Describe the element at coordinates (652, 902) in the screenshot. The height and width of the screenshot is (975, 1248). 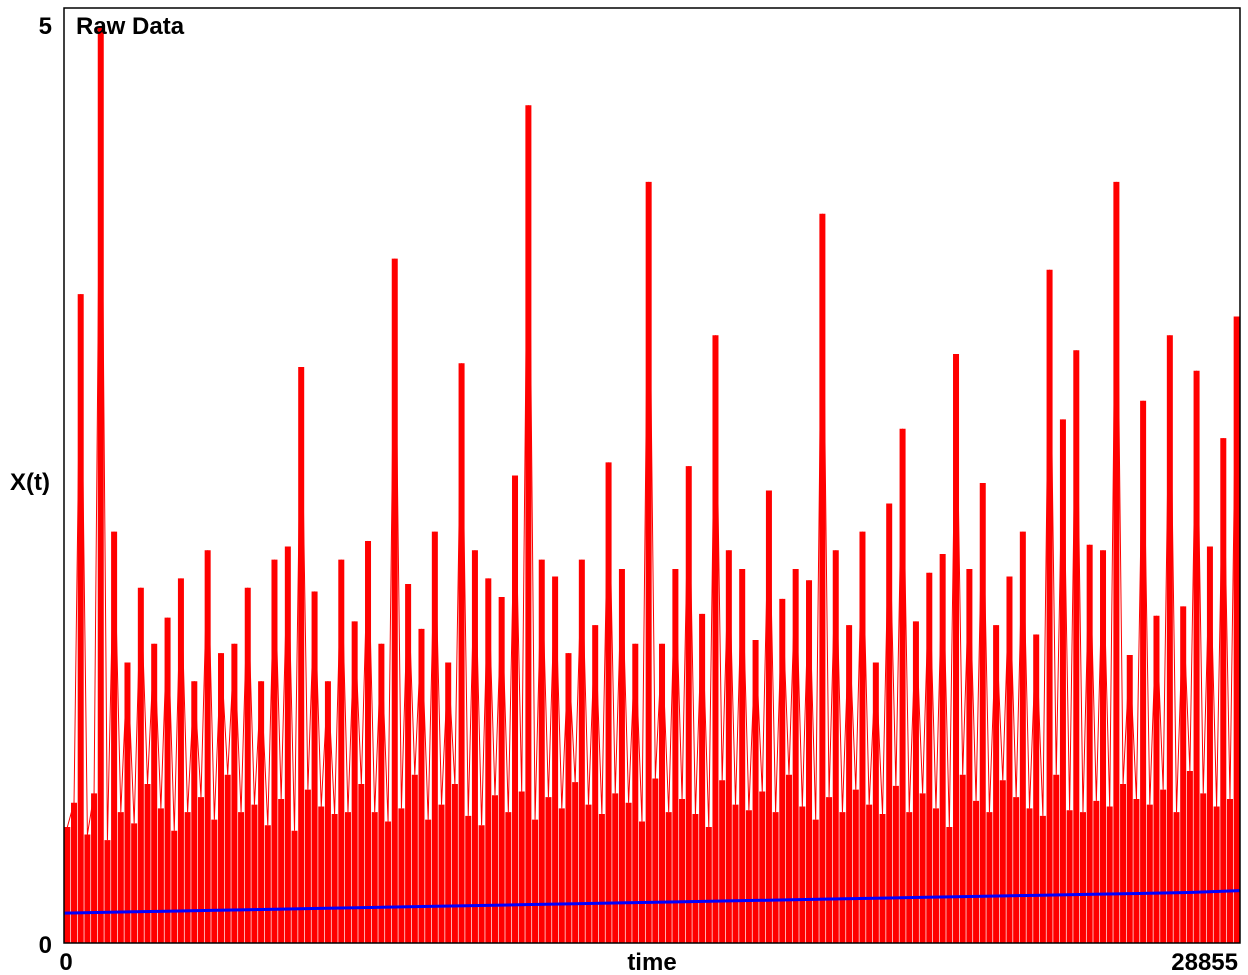
I see `trend-line` at that location.